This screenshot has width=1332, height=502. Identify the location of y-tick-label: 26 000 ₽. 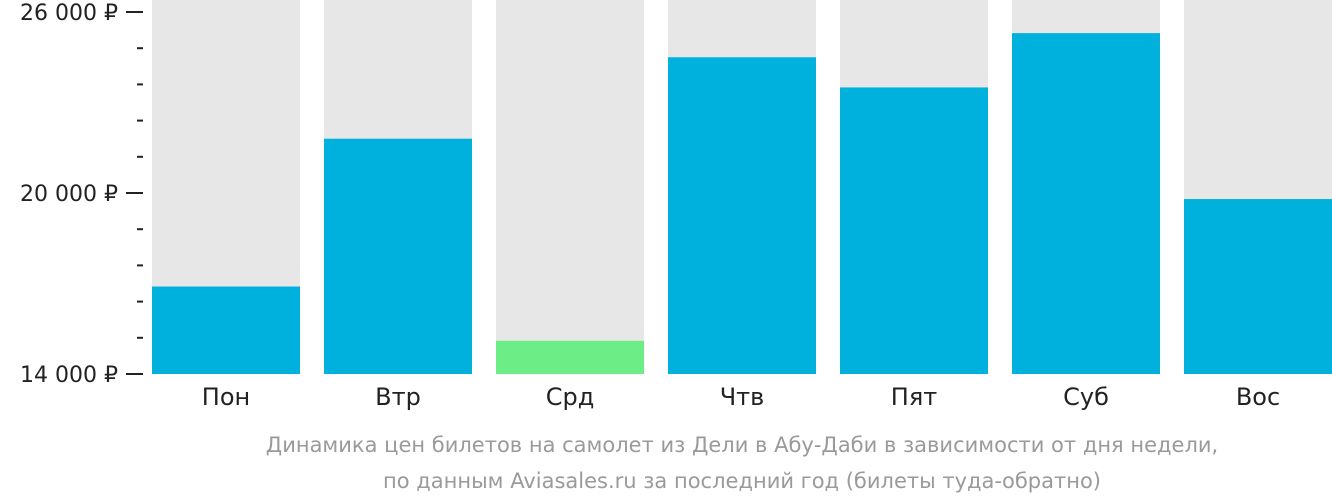
(69, 13).